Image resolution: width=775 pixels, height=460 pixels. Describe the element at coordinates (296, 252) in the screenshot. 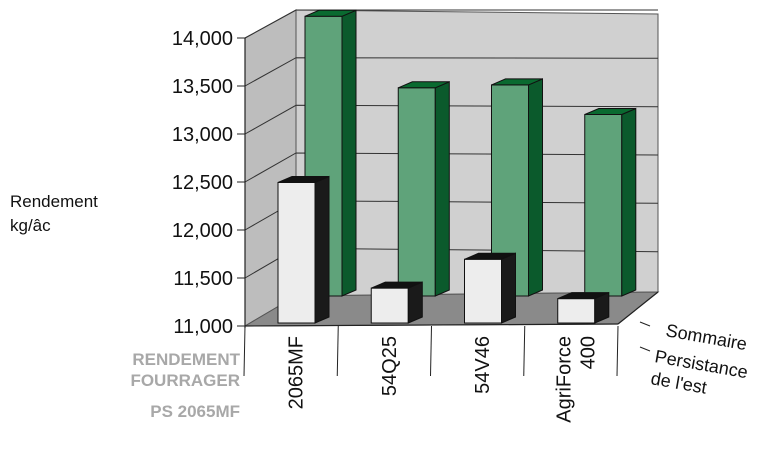

I see `bar-sommaire-0-front` at that location.